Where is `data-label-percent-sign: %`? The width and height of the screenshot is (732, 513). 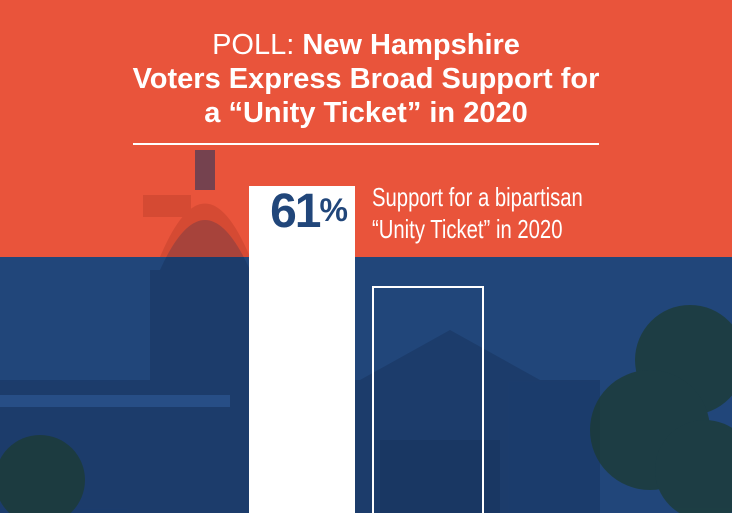 data-label-percent-sign: % is located at coordinates (333, 210).